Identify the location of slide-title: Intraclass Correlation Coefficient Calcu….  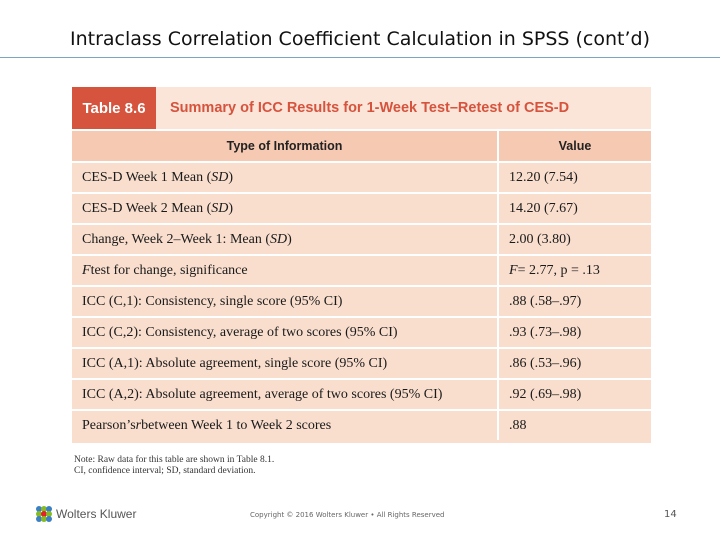
(360, 39).